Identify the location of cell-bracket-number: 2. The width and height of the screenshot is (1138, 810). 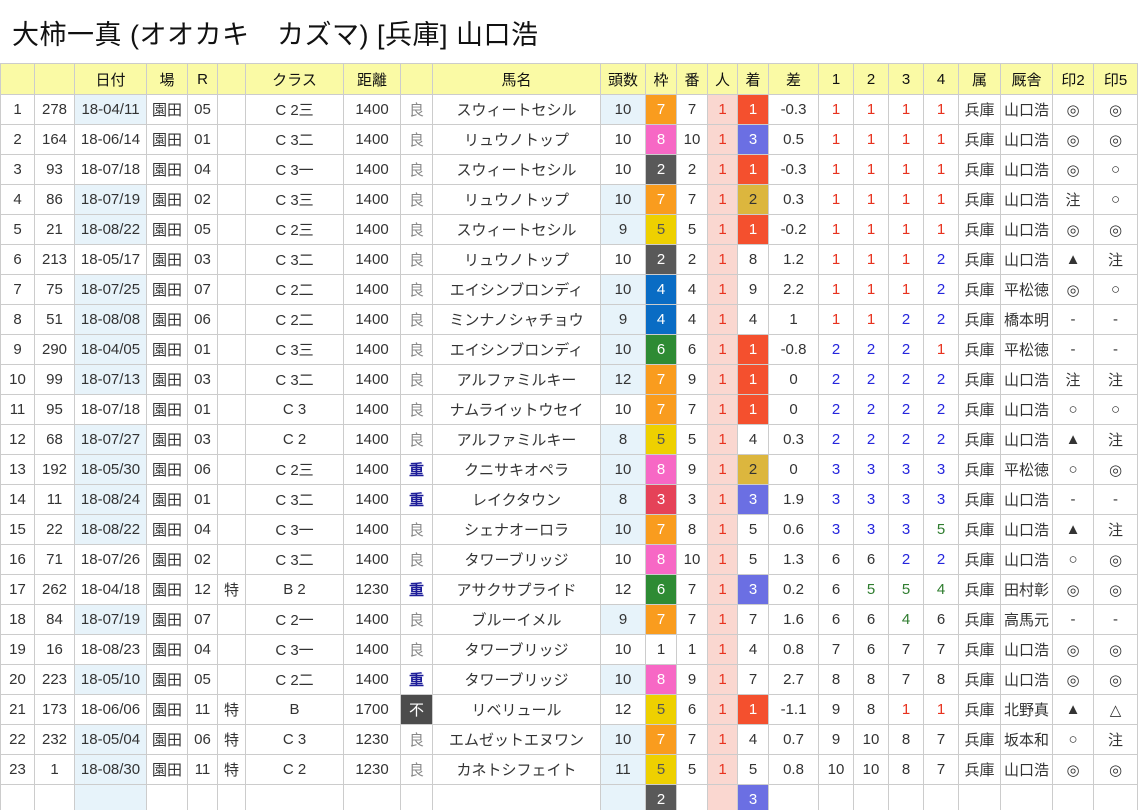
(661, 797).